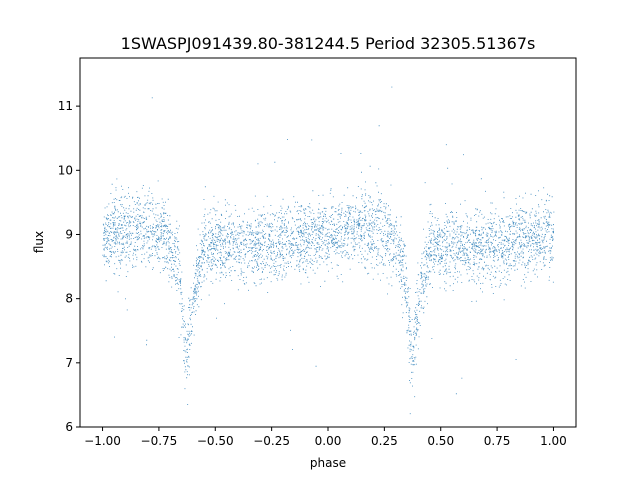 The width and height of the screenshot is (640, 480). Describe the element at coordinates (39, 242) in the screenshot. I see `y-axis-label: flux` at that location.